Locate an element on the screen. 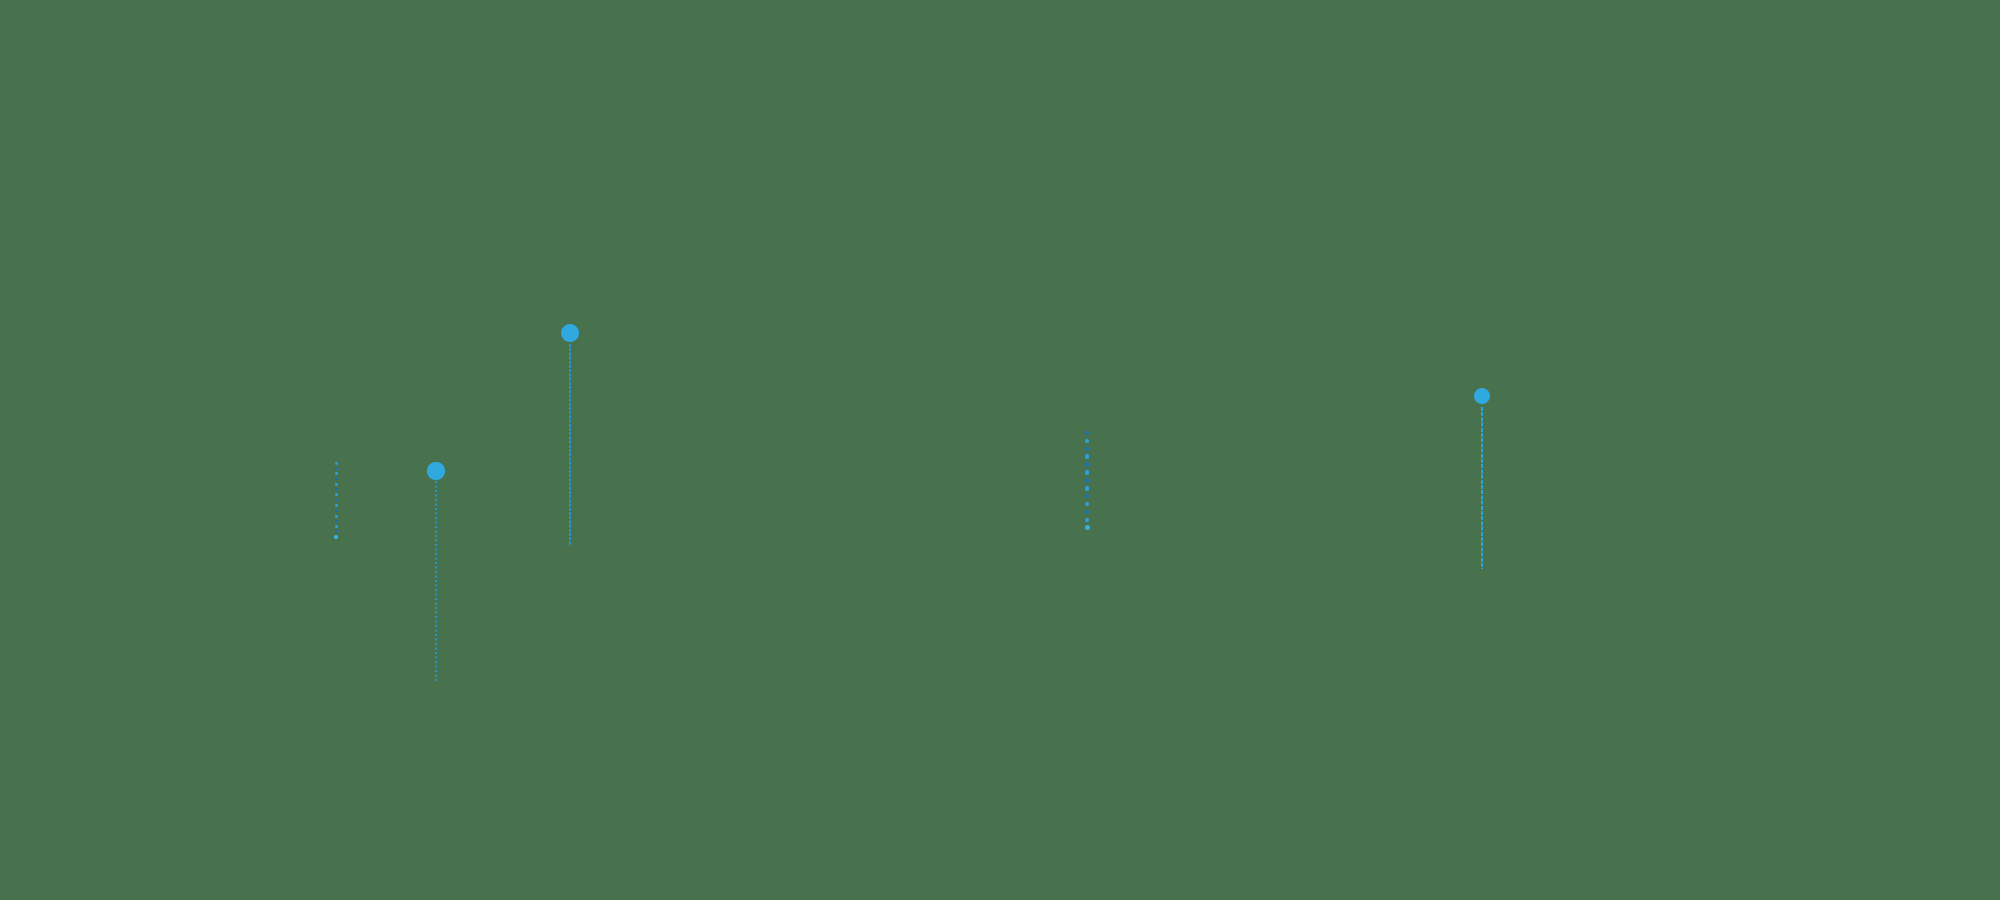 Image resolution: width=2000 pixels, height=900 pixels. lollipop-right-trail is located at coordinates (1482, 488).